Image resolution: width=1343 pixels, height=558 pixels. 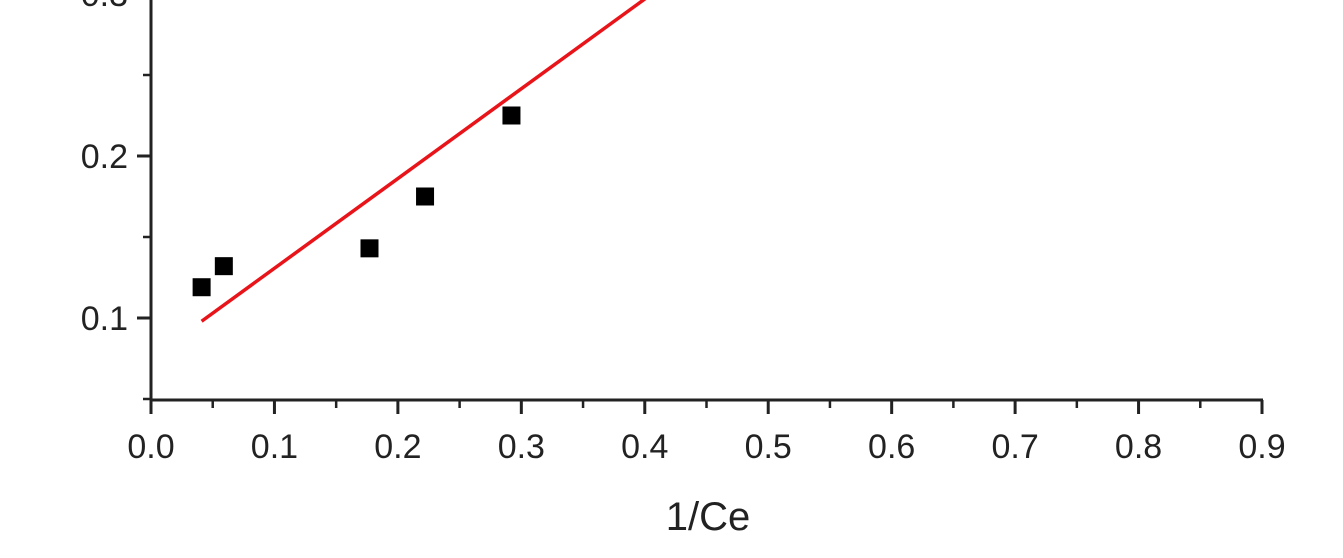 What do you see at coordinates (1014, 447) in the screenshot?
I see `x-tick-label: 0.7` at bounding box center [1014, 447].